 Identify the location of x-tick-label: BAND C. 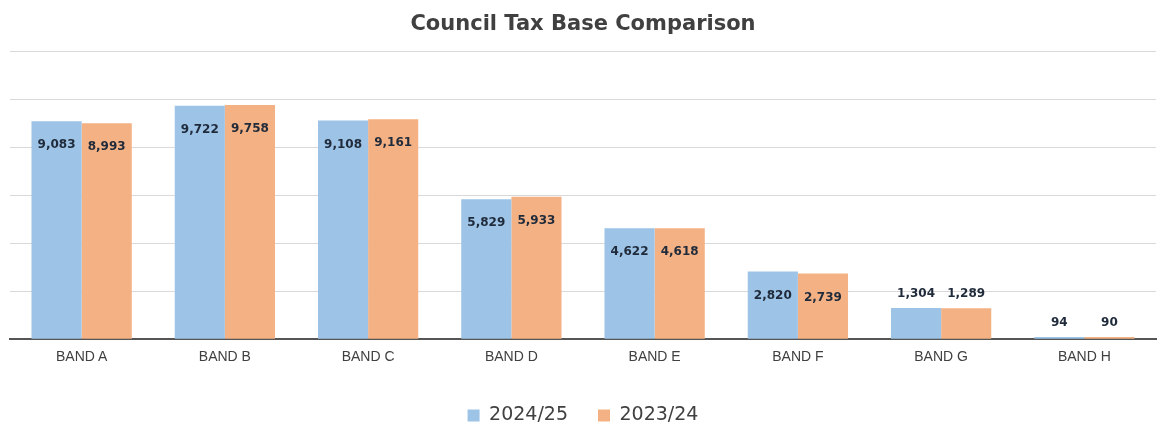
(368, 356).